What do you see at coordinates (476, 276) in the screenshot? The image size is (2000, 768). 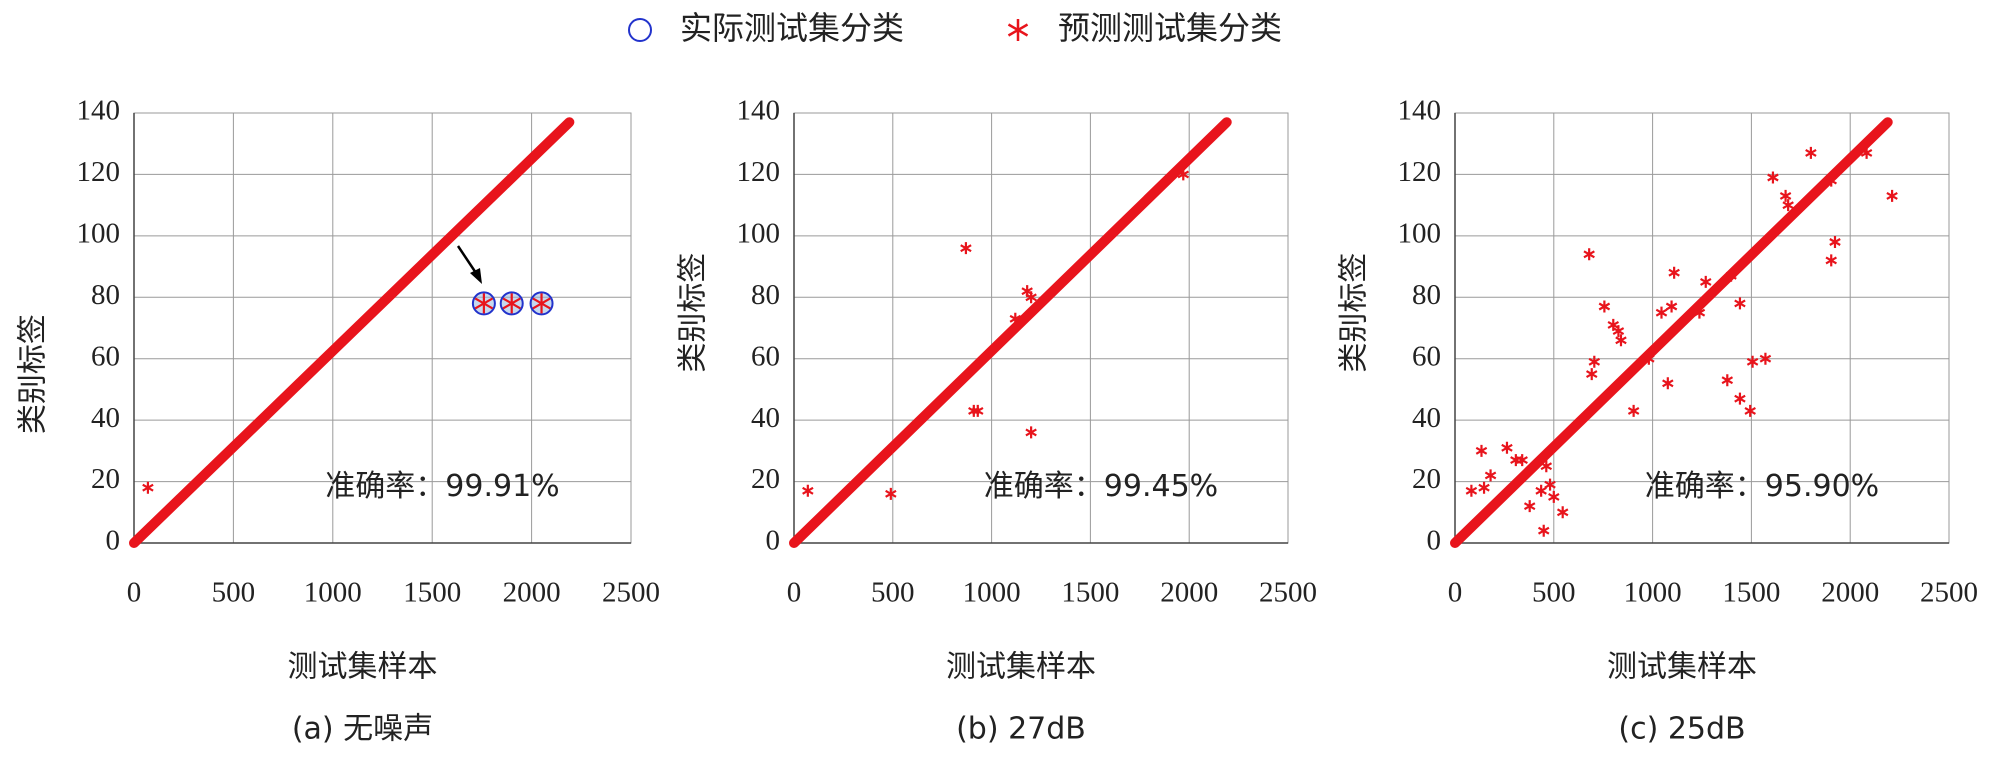 I see `zoom-arrow-head` at bounding box center [476, 276].